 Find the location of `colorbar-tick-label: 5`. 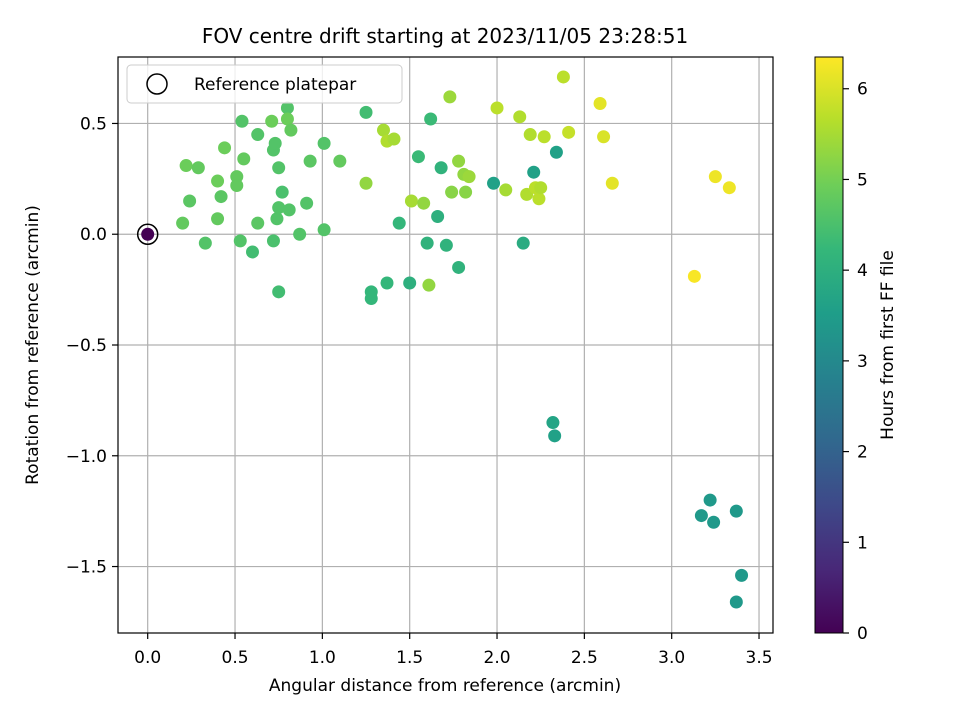

colorbar-tick-label: 5 is located at coordinates (862, 180).